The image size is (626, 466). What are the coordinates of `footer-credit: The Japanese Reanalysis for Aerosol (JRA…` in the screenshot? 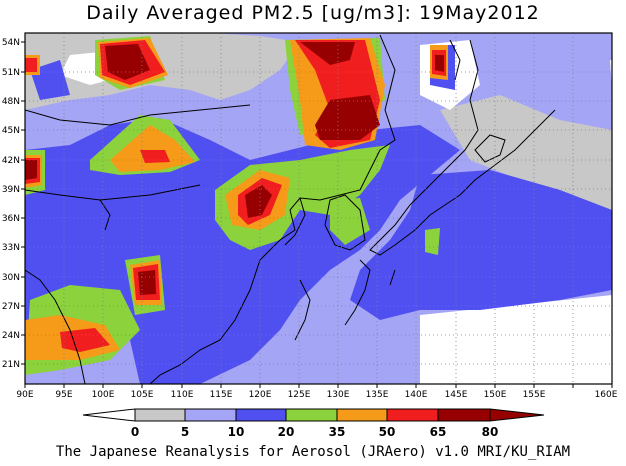 It's located at (313, 452).